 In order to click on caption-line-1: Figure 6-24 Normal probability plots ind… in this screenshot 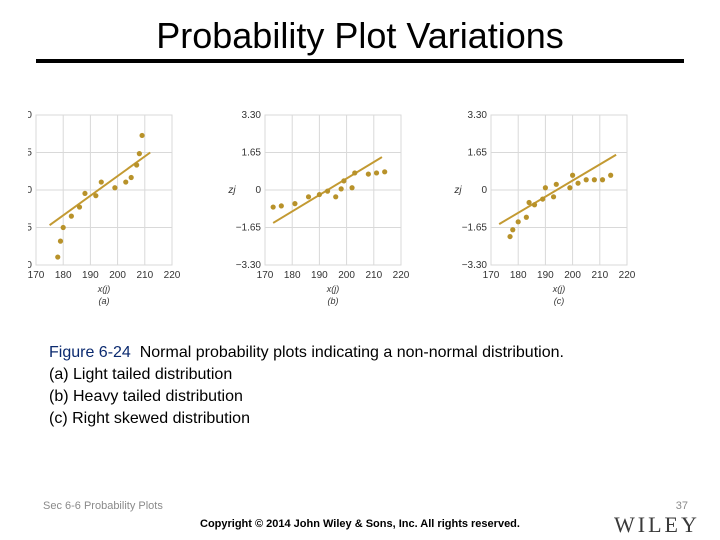, I will do `click(369, 353)`.